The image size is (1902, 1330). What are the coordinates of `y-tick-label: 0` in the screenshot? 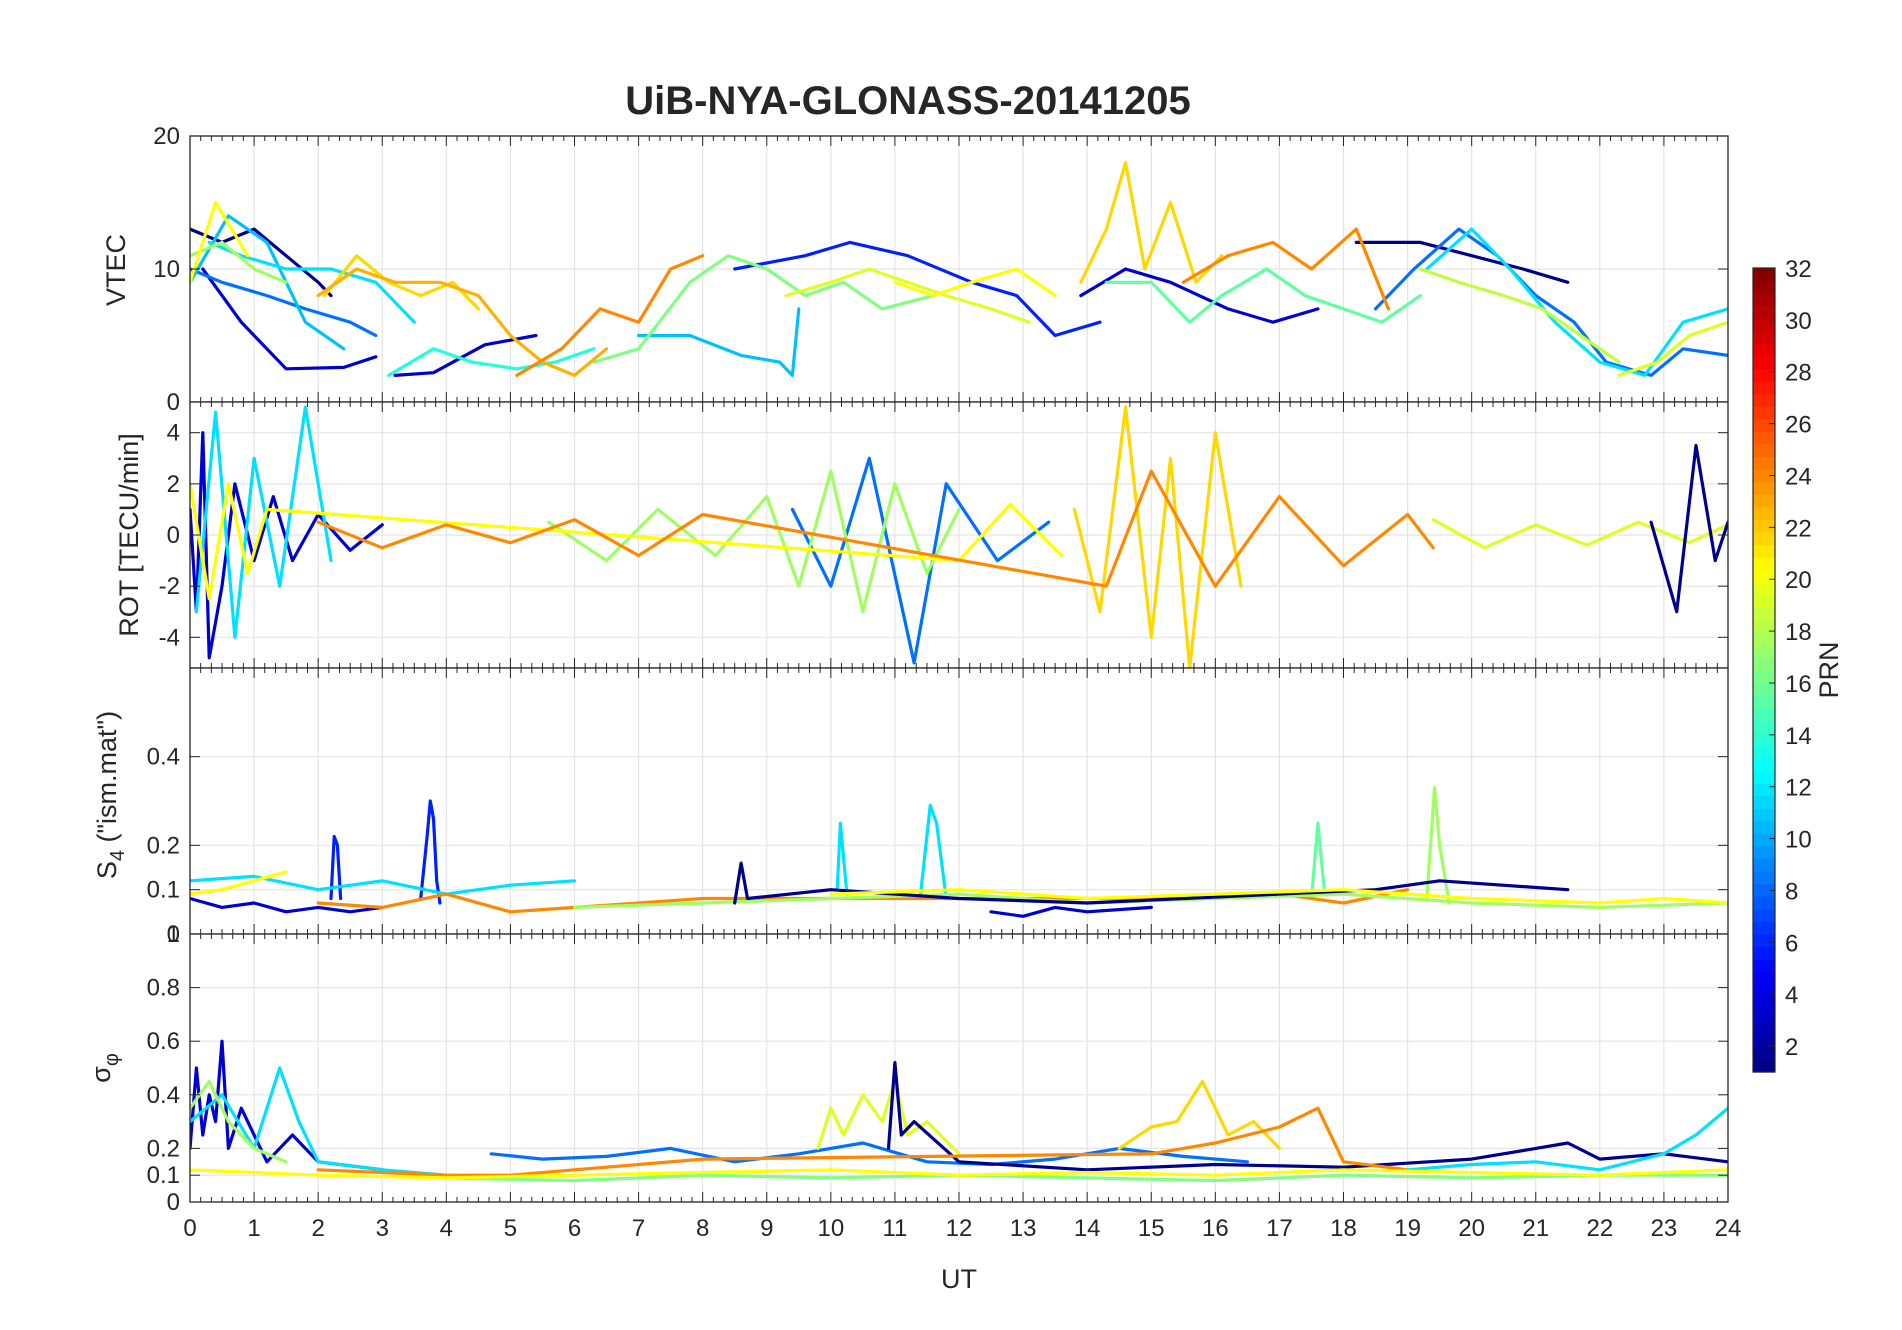 It's located at (173, 1202).